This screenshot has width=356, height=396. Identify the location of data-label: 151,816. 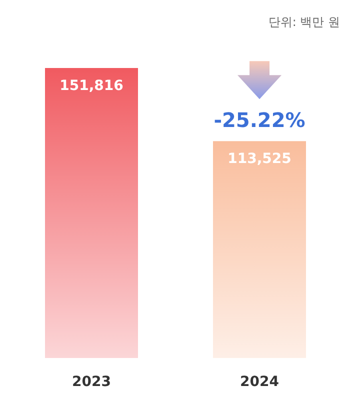
(92, 86).